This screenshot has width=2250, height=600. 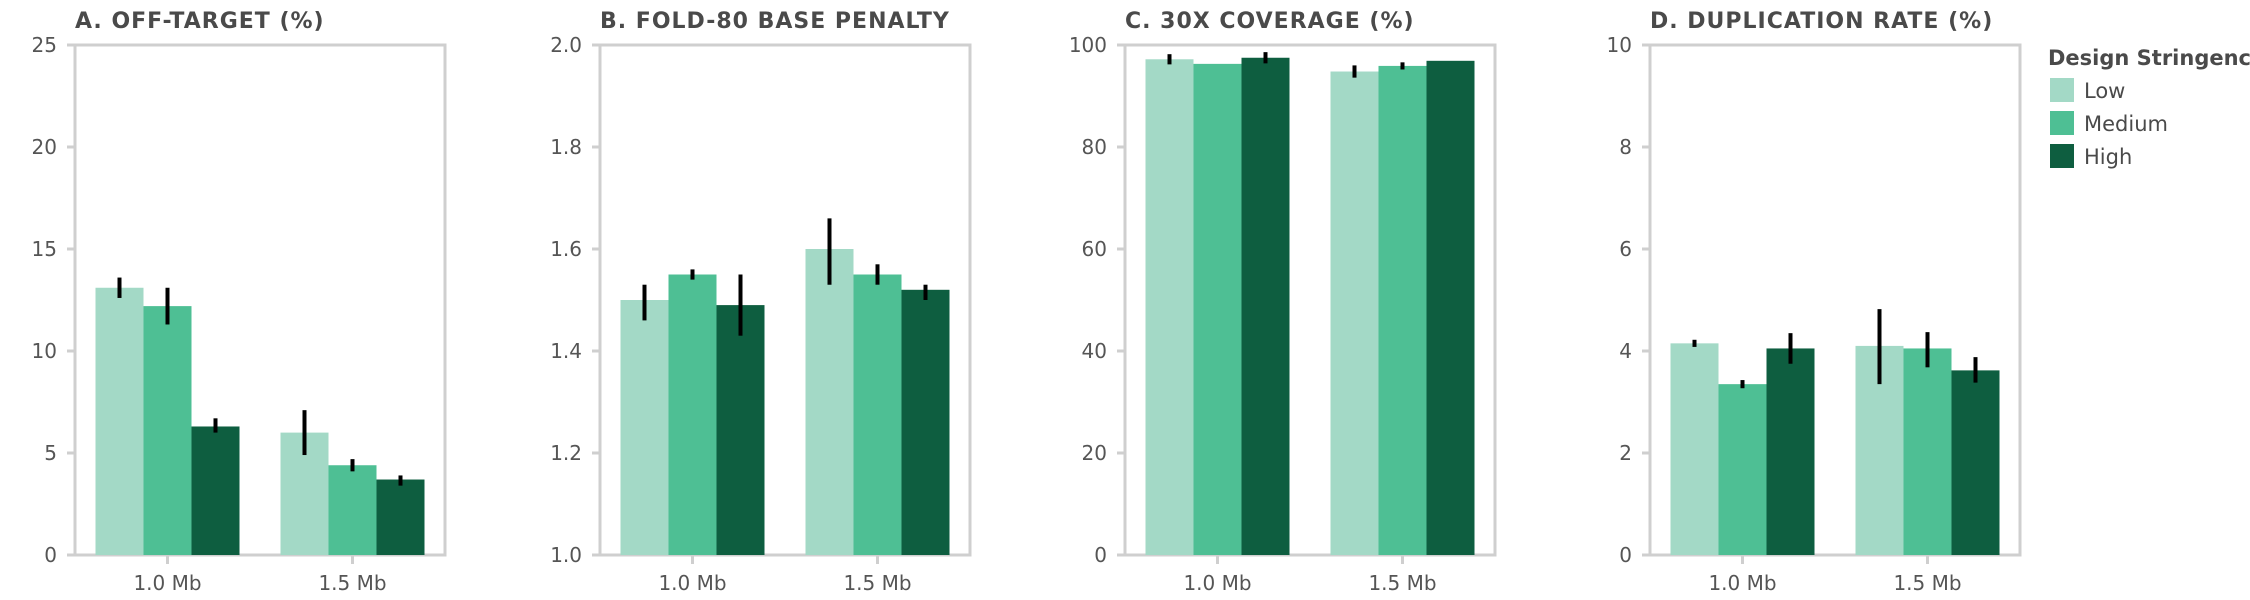 I want to click on y-tick-label: 2.0, so click(x=566, y=45).